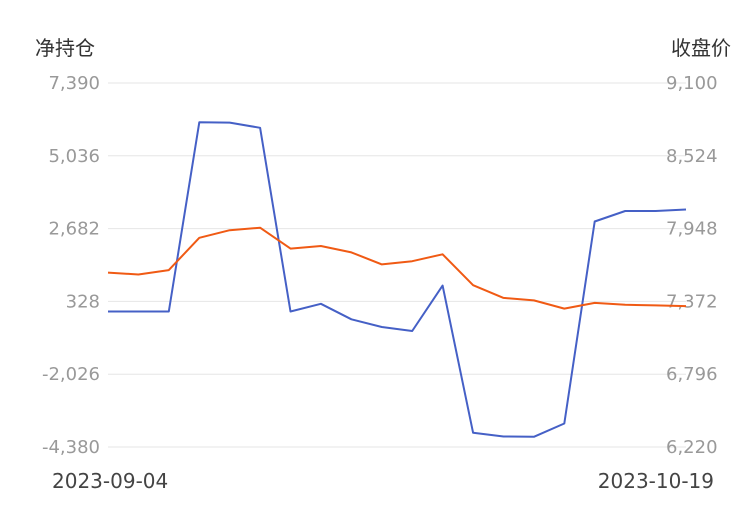  I want to click on closing-price-series-line, so click(397, 268).